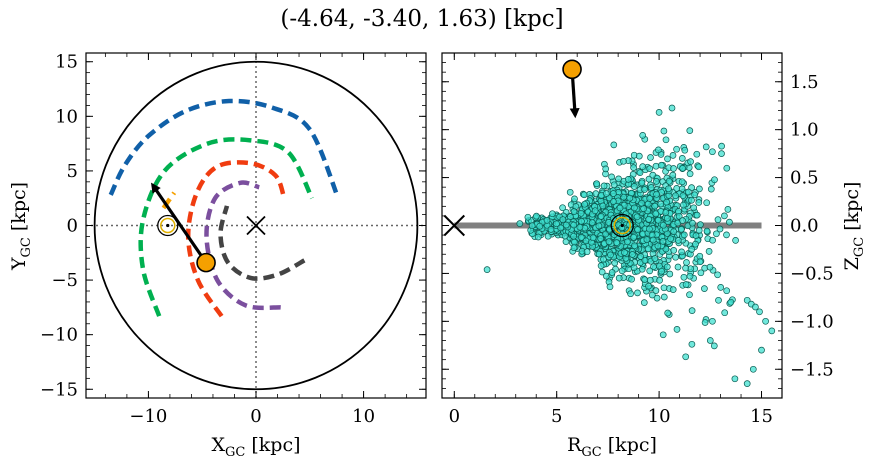  Describe the element at coordinates (363, 416) in the screenshot. I see `left-xtick-label: 10` at that location.